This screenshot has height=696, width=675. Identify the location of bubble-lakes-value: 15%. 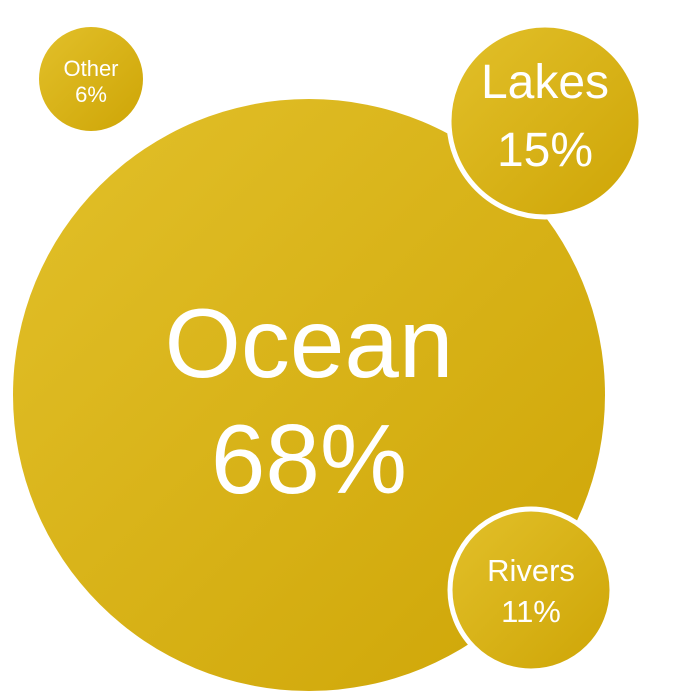
(545, 150).